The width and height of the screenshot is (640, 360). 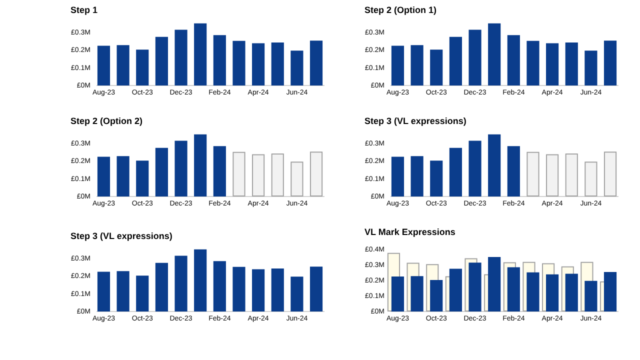 What do you see at coordinates (400, 10) in the screenshot?
I see `chart-title: Step 2 (Option 1)` at bounding box center [400, 10].